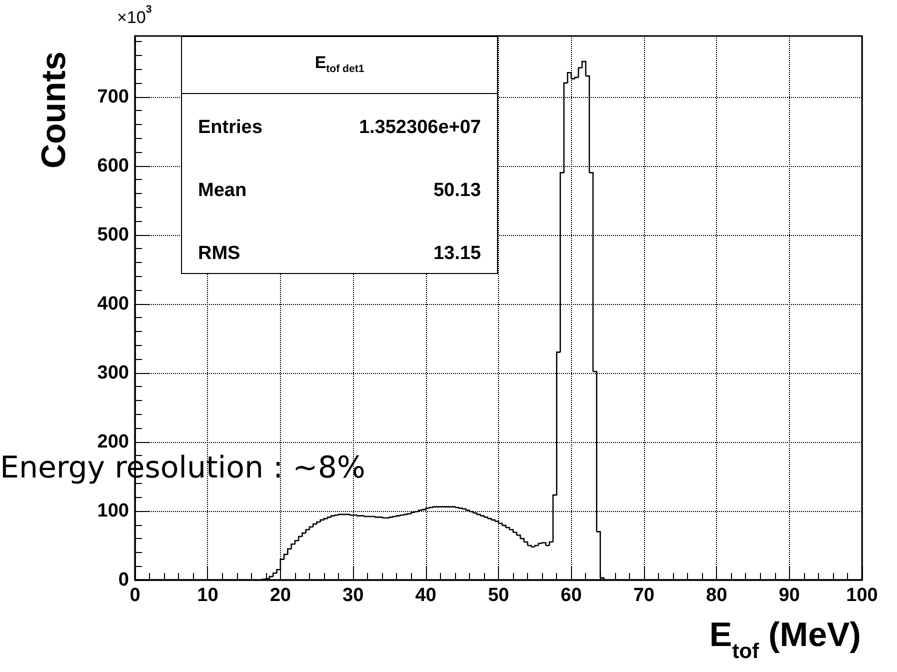 The height and width of the screenshot is (672, 897). I want to click on y-tick-label: 100, so click(113, 511).